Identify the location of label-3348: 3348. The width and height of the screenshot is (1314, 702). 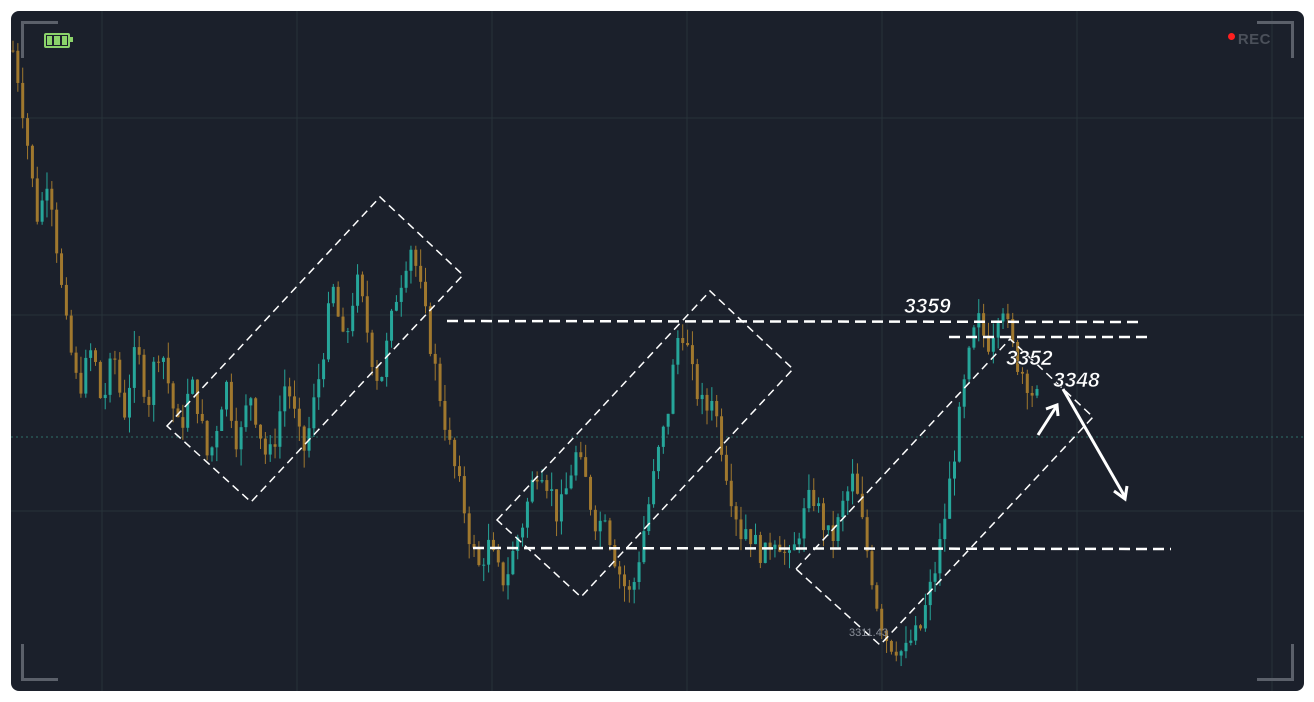
(1076, 380).